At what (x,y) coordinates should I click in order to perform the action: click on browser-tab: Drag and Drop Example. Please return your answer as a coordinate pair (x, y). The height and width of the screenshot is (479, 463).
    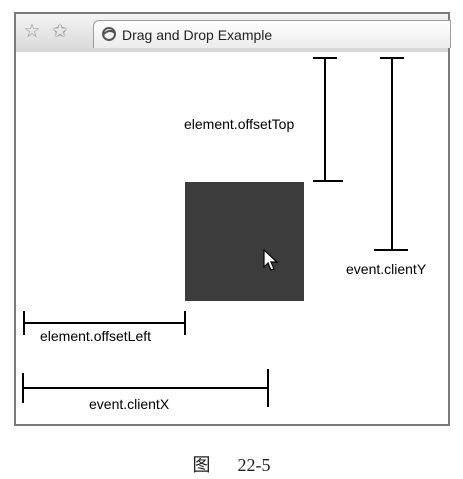
    Looking at the image, I should click on (272, 34).